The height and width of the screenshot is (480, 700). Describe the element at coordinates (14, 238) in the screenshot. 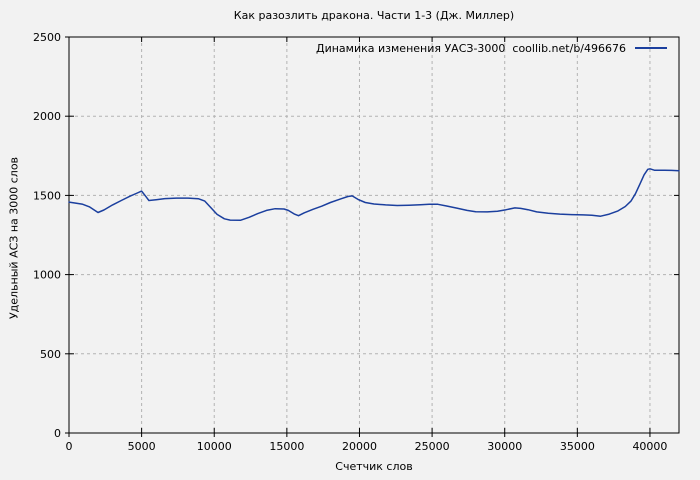

I see `y-axis-title: Удельный АСЗ на 3000 слов` at that location.